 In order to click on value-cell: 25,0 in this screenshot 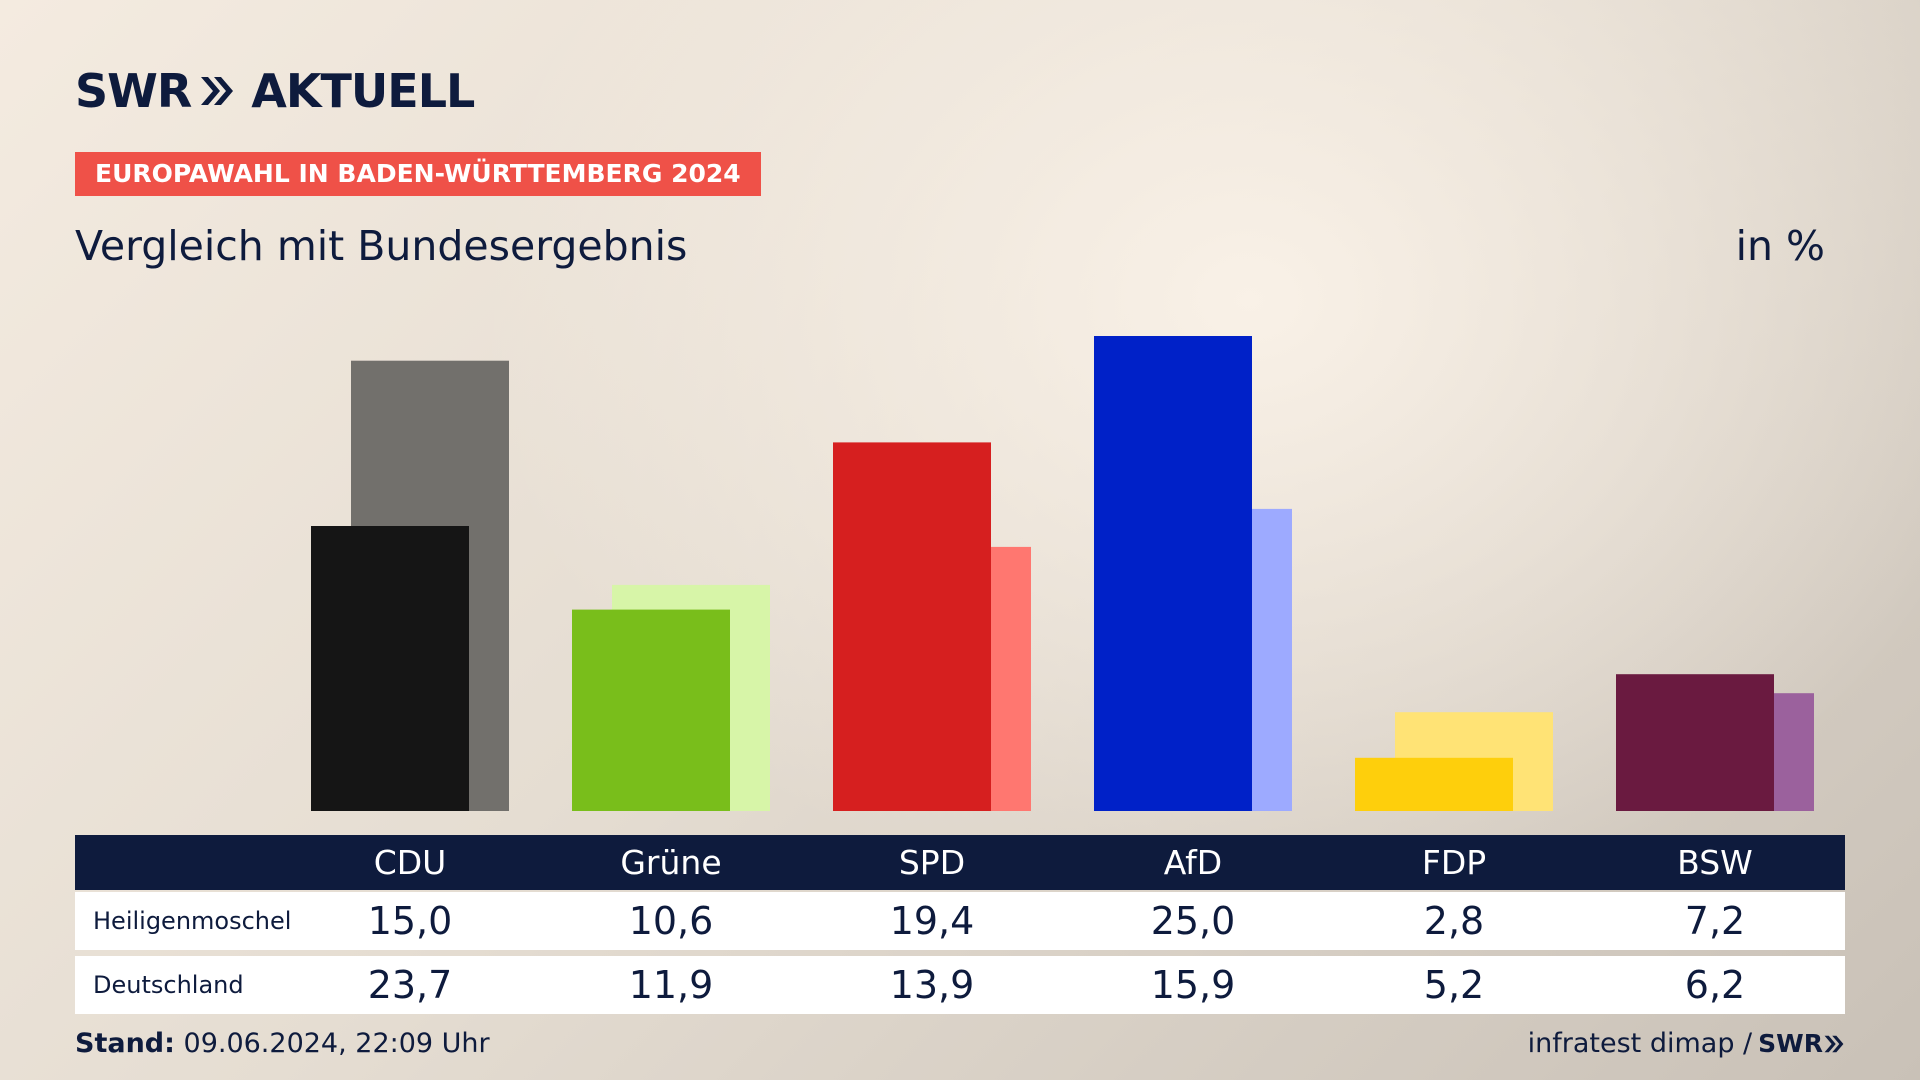, I will do `click(1193, 921)`.